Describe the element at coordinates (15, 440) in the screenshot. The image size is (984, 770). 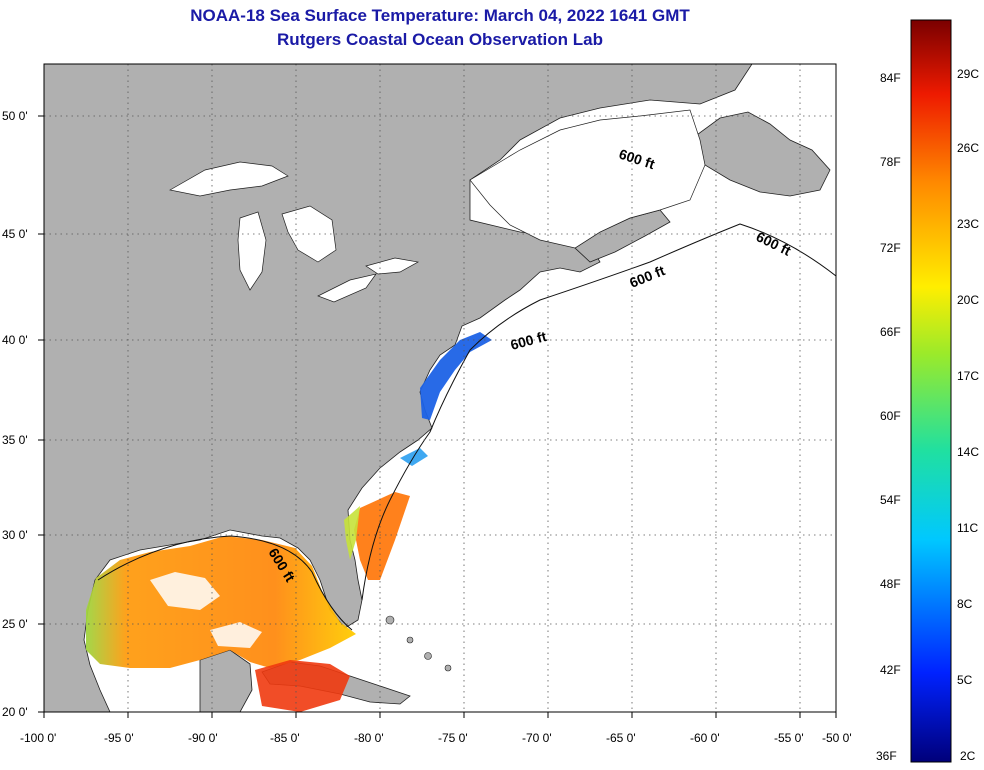
I see `lat-label: 35 0'` at that location.